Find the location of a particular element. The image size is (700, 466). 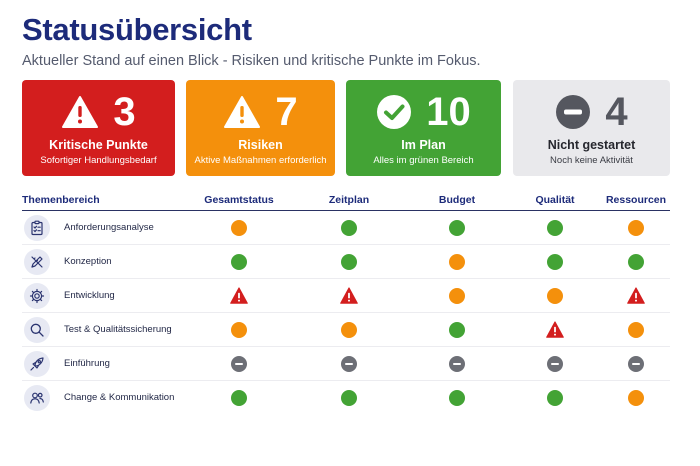

card-on-plan: 10 Im Plan Alles im grünen Bereich is located at coordinates (423, 128).